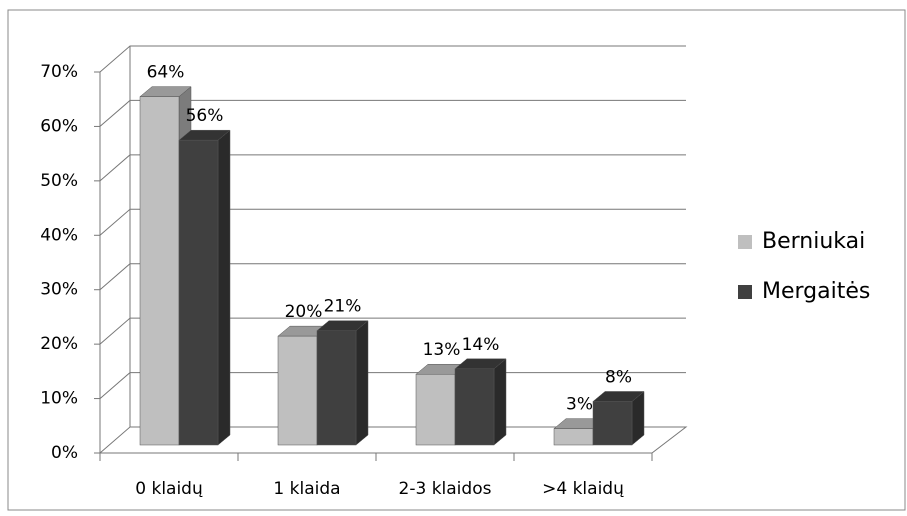 The image size is (907, 516). Describe the element at coordinates (59, 181) in the screenshot. I see `y-tick-label: 50%` at that location.